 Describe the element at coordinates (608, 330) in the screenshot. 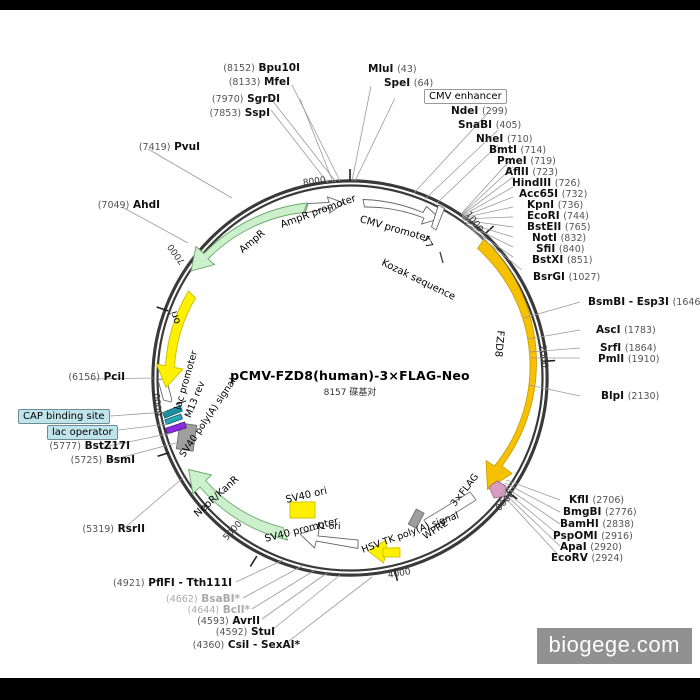

I see `site-name: AscI` at that location.